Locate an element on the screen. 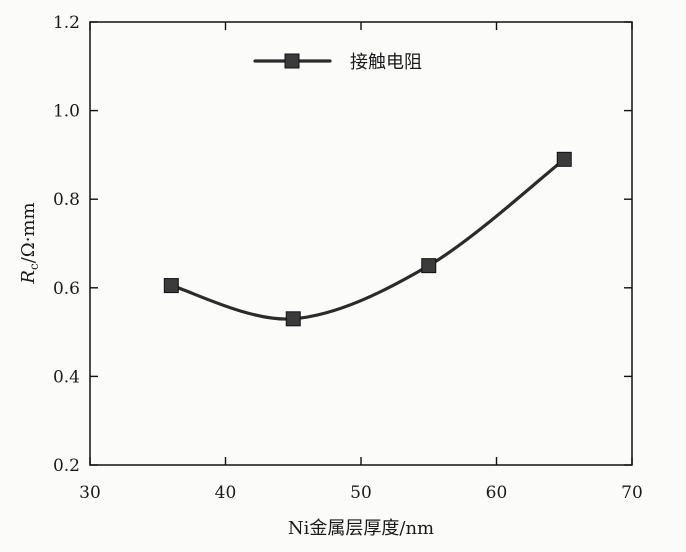  y-tick-label: 0.6 is located at coordinates (66, 289).